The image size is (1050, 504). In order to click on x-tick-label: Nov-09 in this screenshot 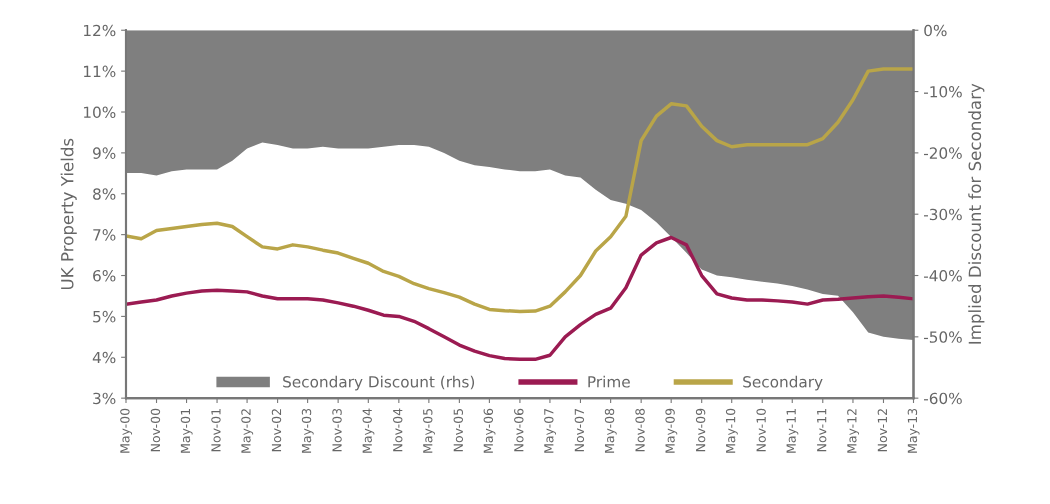, I will do `click(700, 430)`.